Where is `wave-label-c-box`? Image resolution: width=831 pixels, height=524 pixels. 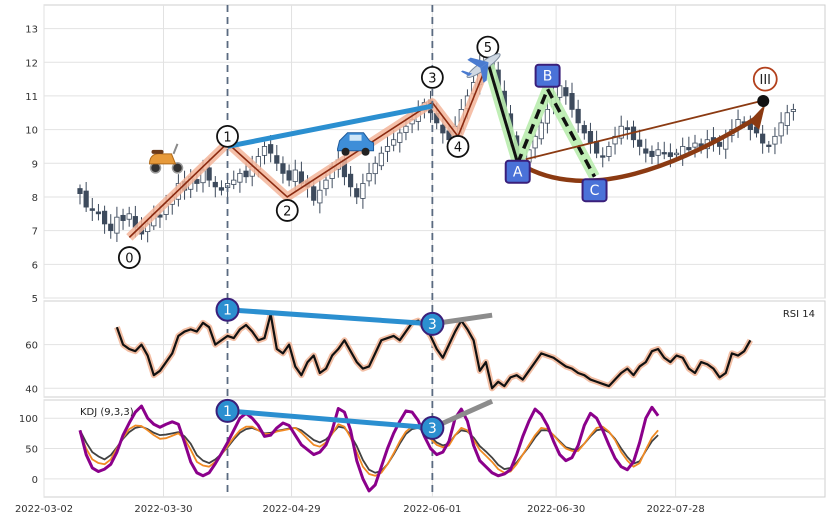 wave-label-c-box is located at coordinates (594, 190).